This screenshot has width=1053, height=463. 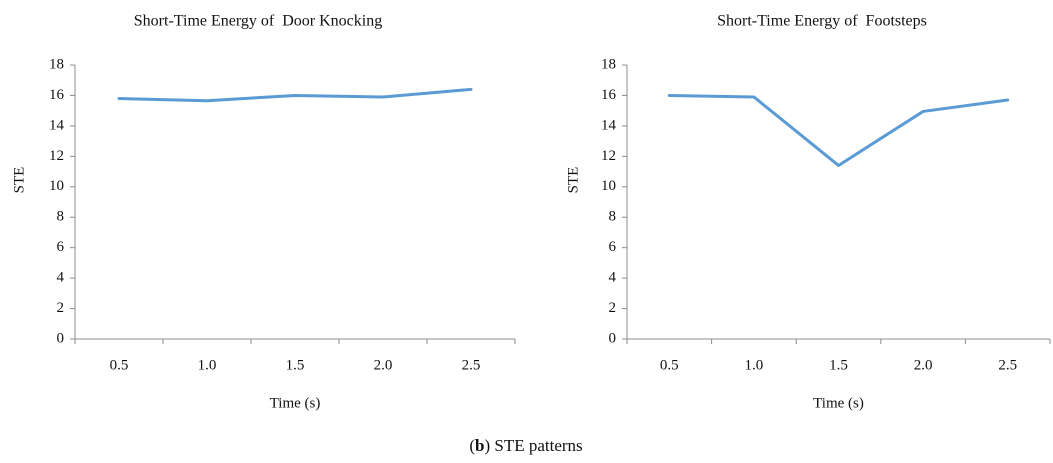 What do you see at coordinates (258, 21) in the screenshot?
I see `chart-title: Short-Time Energy of Door Knocking` at bounding box center [258, 21].